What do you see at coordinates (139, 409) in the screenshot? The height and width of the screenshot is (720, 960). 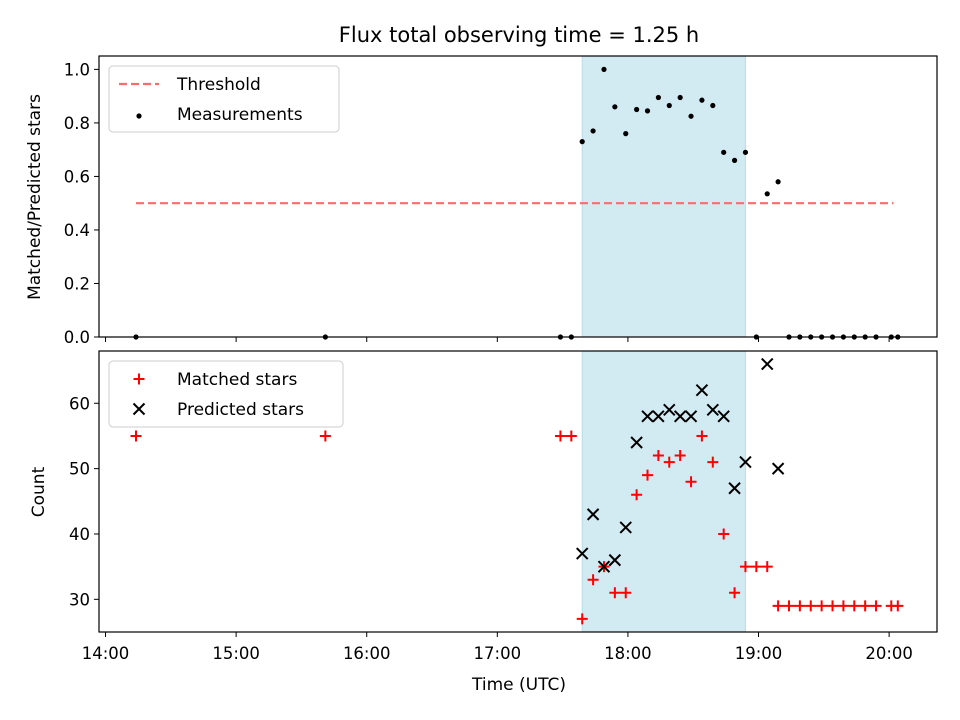 I see `legend-x-swatch` at bounding box center [139, 409].